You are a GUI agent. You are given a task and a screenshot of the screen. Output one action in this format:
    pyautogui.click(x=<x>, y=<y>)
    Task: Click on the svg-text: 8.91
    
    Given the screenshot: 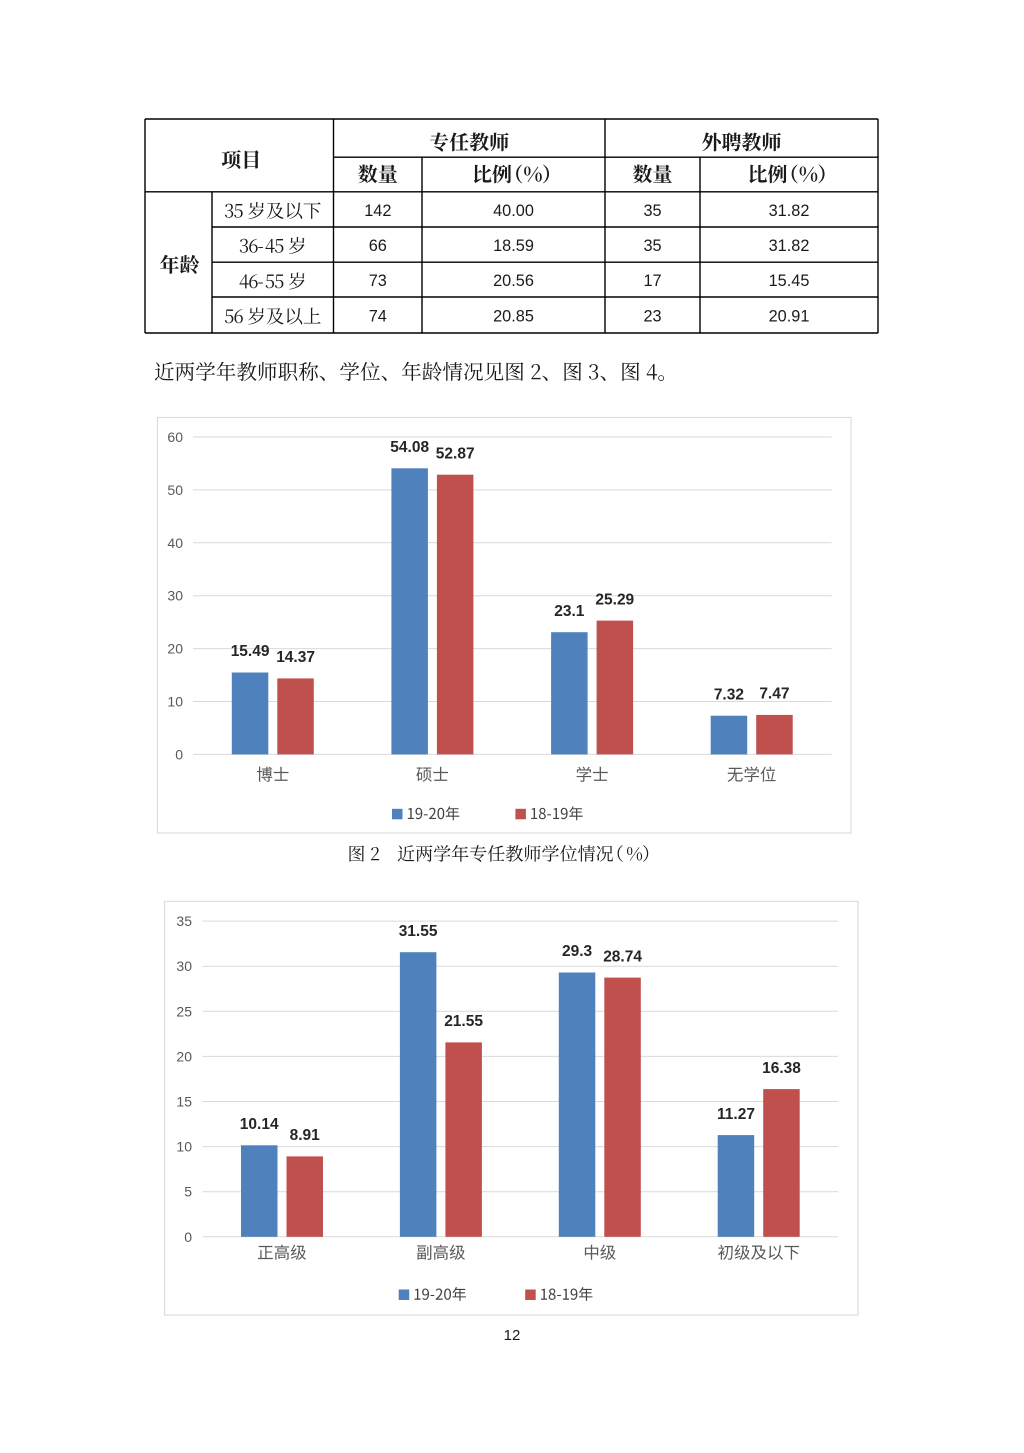 What is the action you would take?
    pyautogui.click(x=305, y=1135)
    